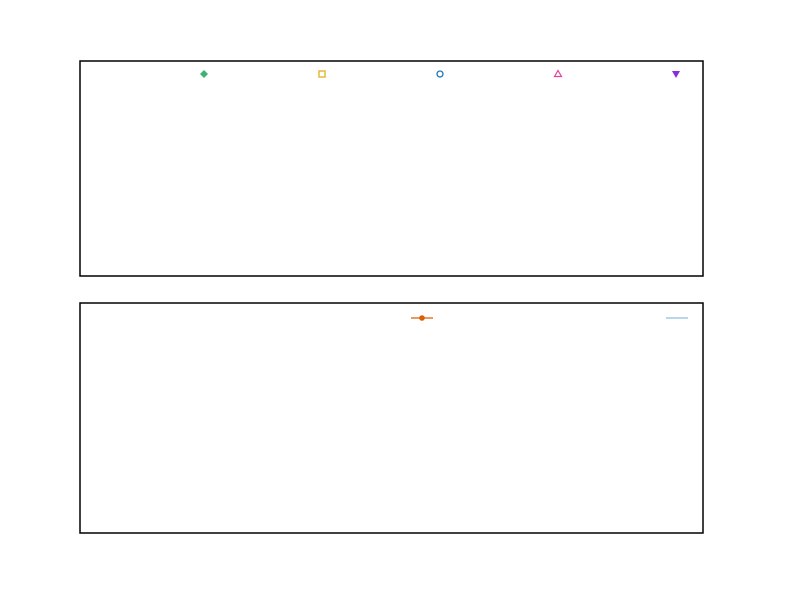 The height and width of the screenshot is (600, 800). Describe the element at coordinates (558, 73) in the screenshot. I see `legend-marker-silvery-parr` at that location.